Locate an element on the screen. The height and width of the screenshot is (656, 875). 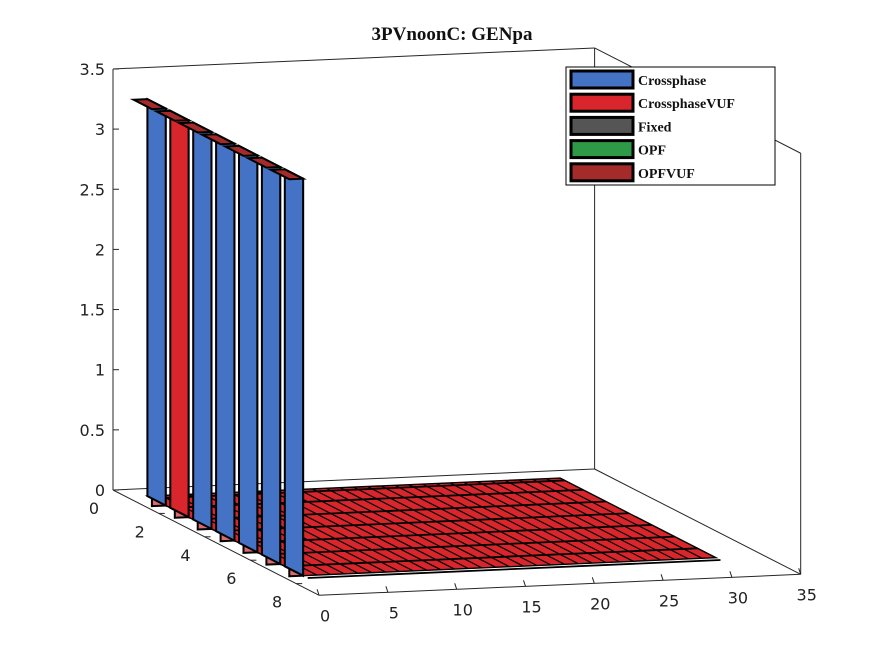
z-tick-label-2: 1 is located at coordinates (100, 370).